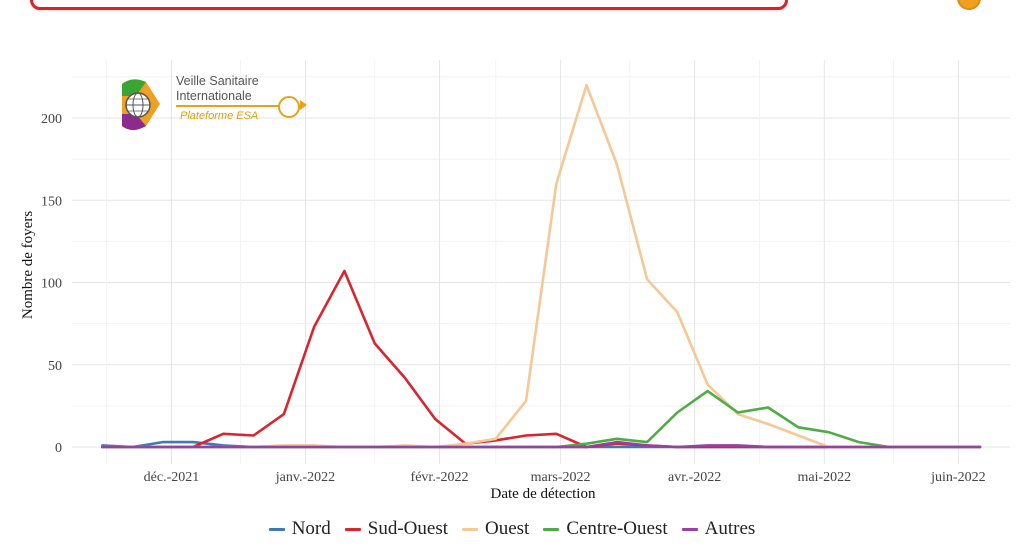  I want to click on x-axis-title: Date de détection, so click(543, 494).